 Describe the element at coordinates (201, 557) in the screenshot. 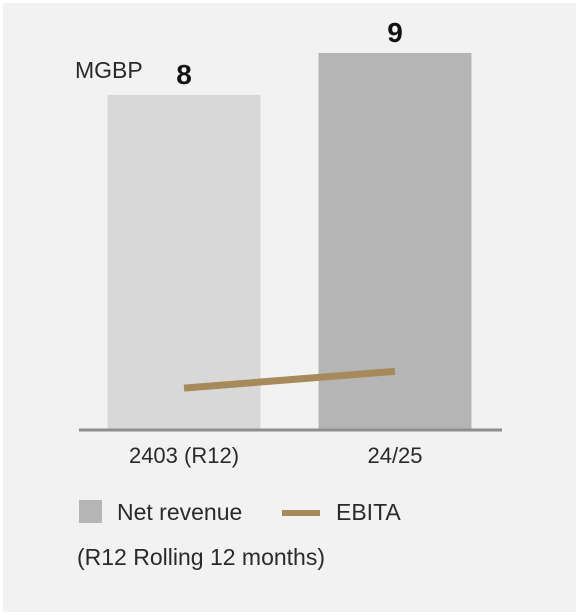

I see `footnote: (R12 Rolling 12 months)` at that location.